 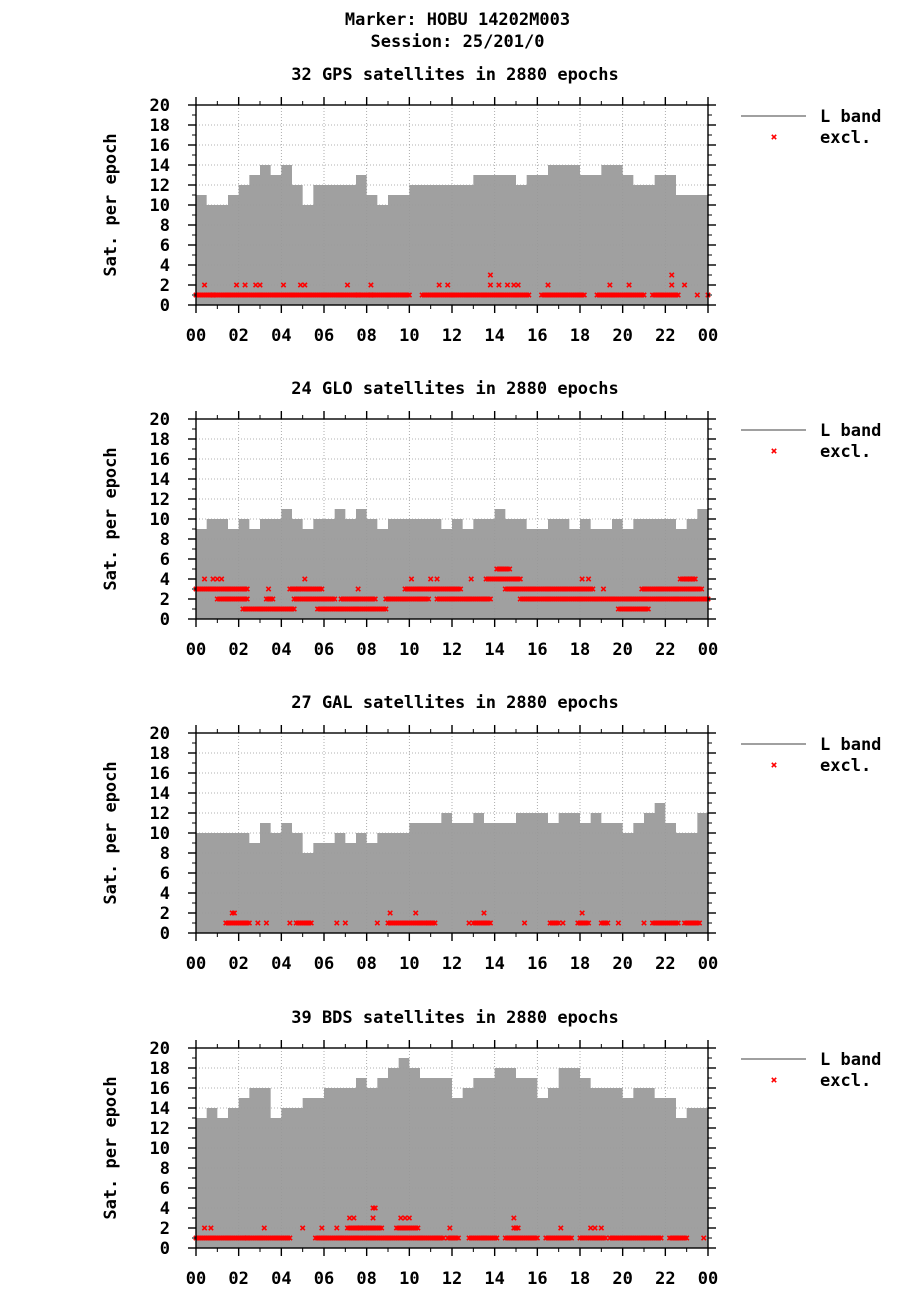 What do you see at coordinates (622, 1279) in the screenshot?
I see `chart4-x-tick-label: 20` at bounding box center [622, 1279].